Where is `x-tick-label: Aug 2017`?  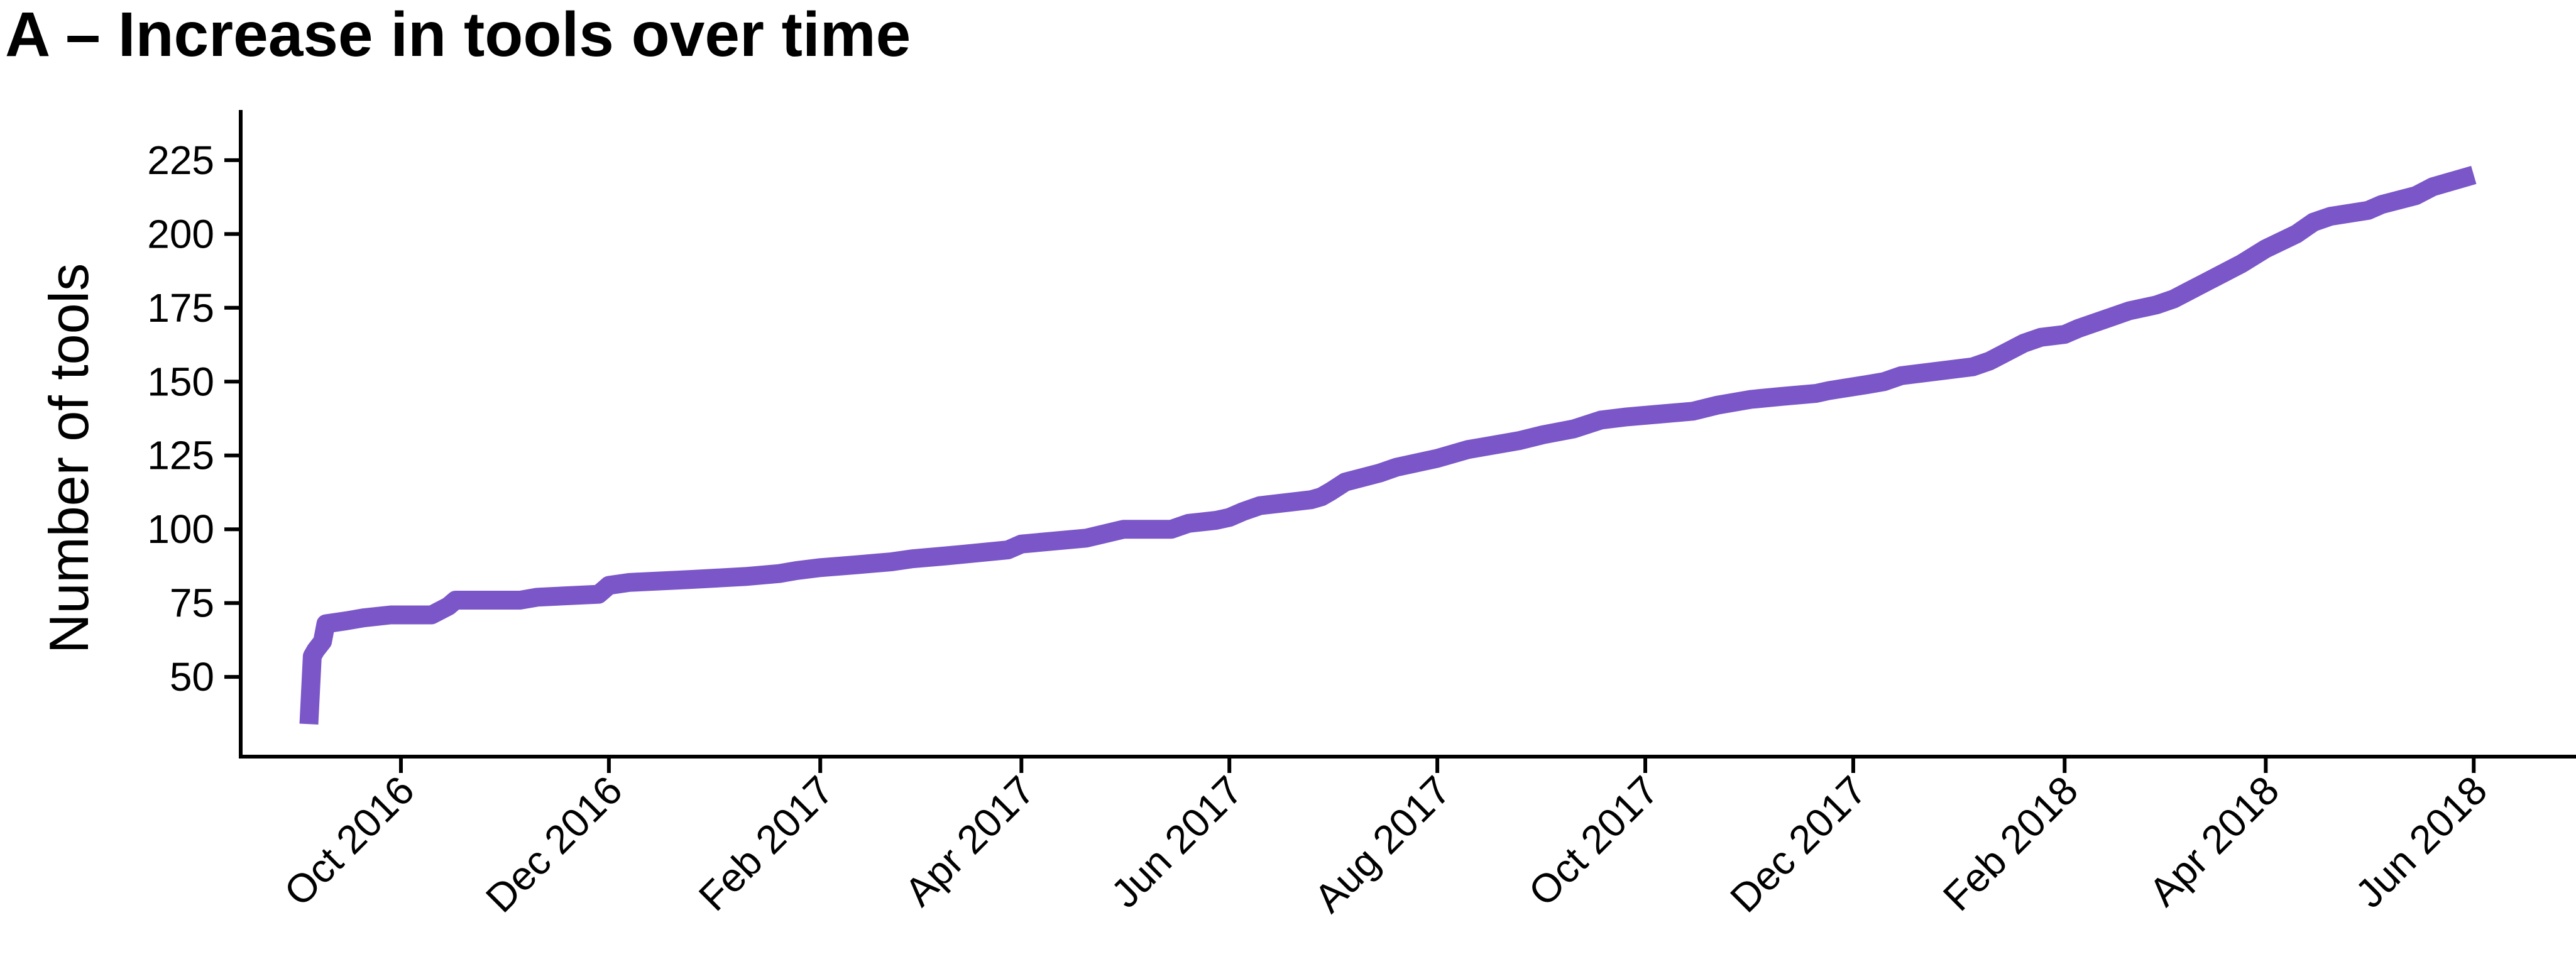
x-tick-label: Aug 2017 is located at coordinates (1382, 844).